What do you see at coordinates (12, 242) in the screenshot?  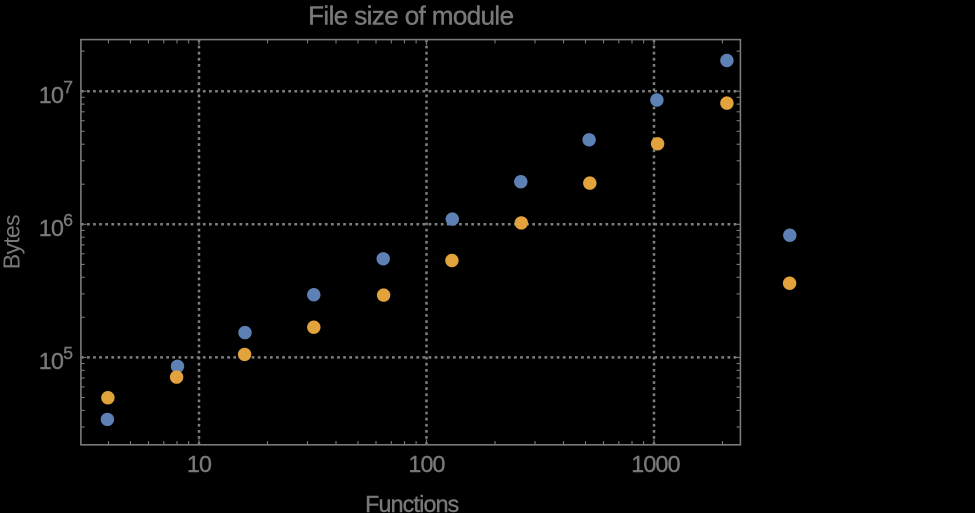 I see `svg-text: Bytes` at bounding box center [12, 242].